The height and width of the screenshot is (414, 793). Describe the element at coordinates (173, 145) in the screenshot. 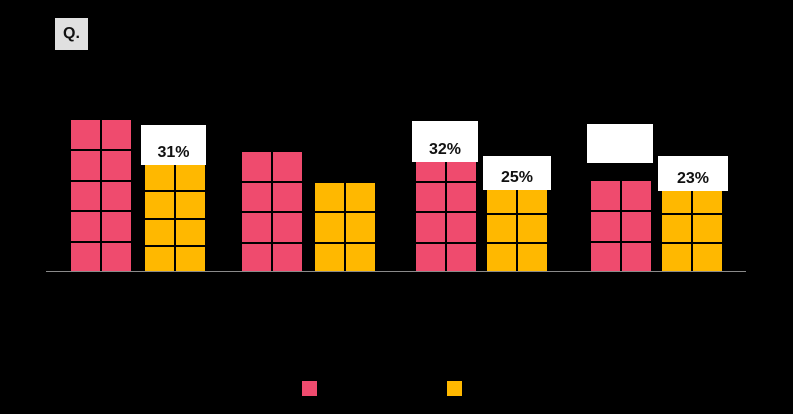

I see `data-label: 31%` at that location.